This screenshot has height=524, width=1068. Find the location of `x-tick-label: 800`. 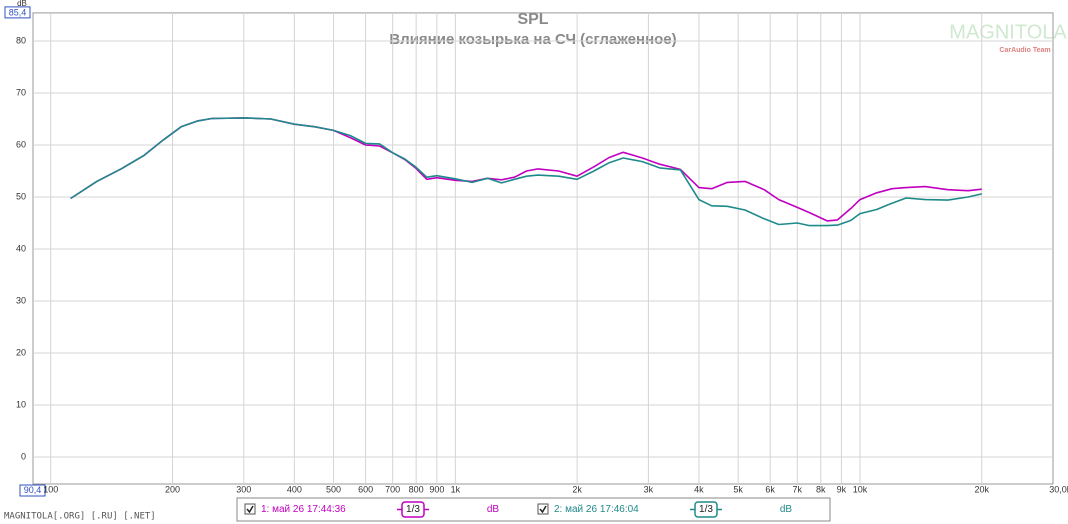

x-tick-label: 800 is located at coordinates (416, 489).